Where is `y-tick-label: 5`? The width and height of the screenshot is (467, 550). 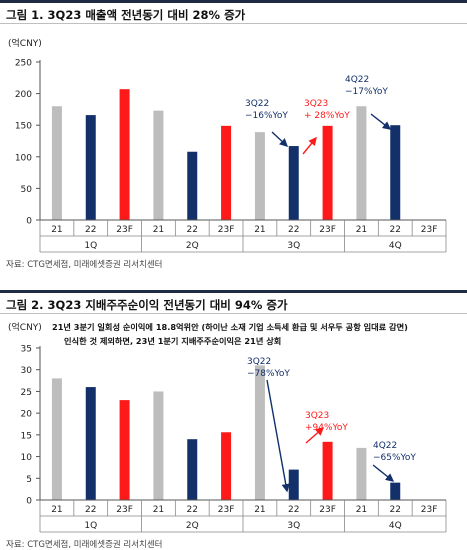 y-tick-label: 5 is located at coordinates (29, 480).